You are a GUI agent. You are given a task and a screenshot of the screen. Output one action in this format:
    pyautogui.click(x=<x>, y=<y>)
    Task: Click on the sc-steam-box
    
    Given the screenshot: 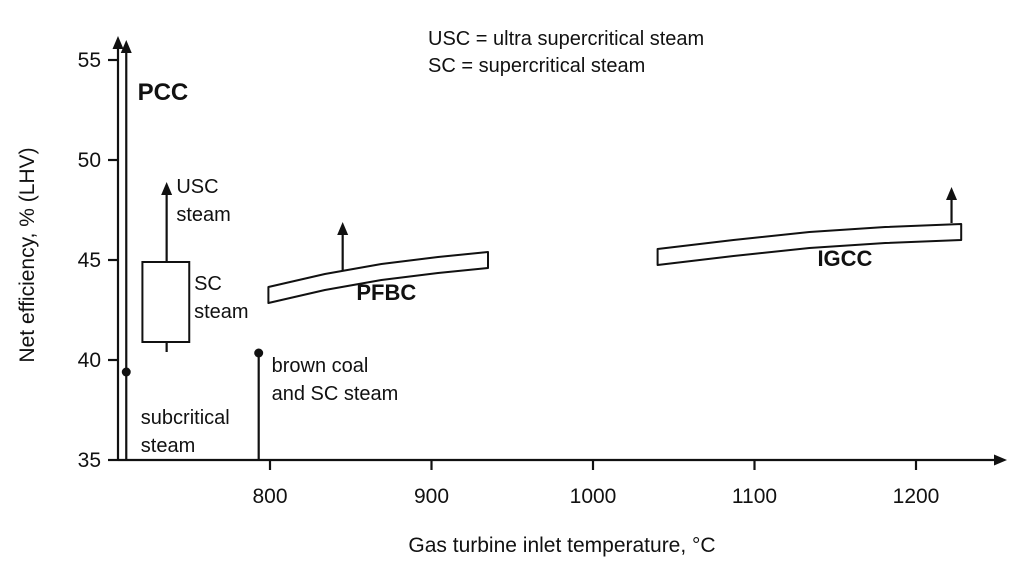 What is the action you would take?
    pyautogui.click(x=166, y=302)
    